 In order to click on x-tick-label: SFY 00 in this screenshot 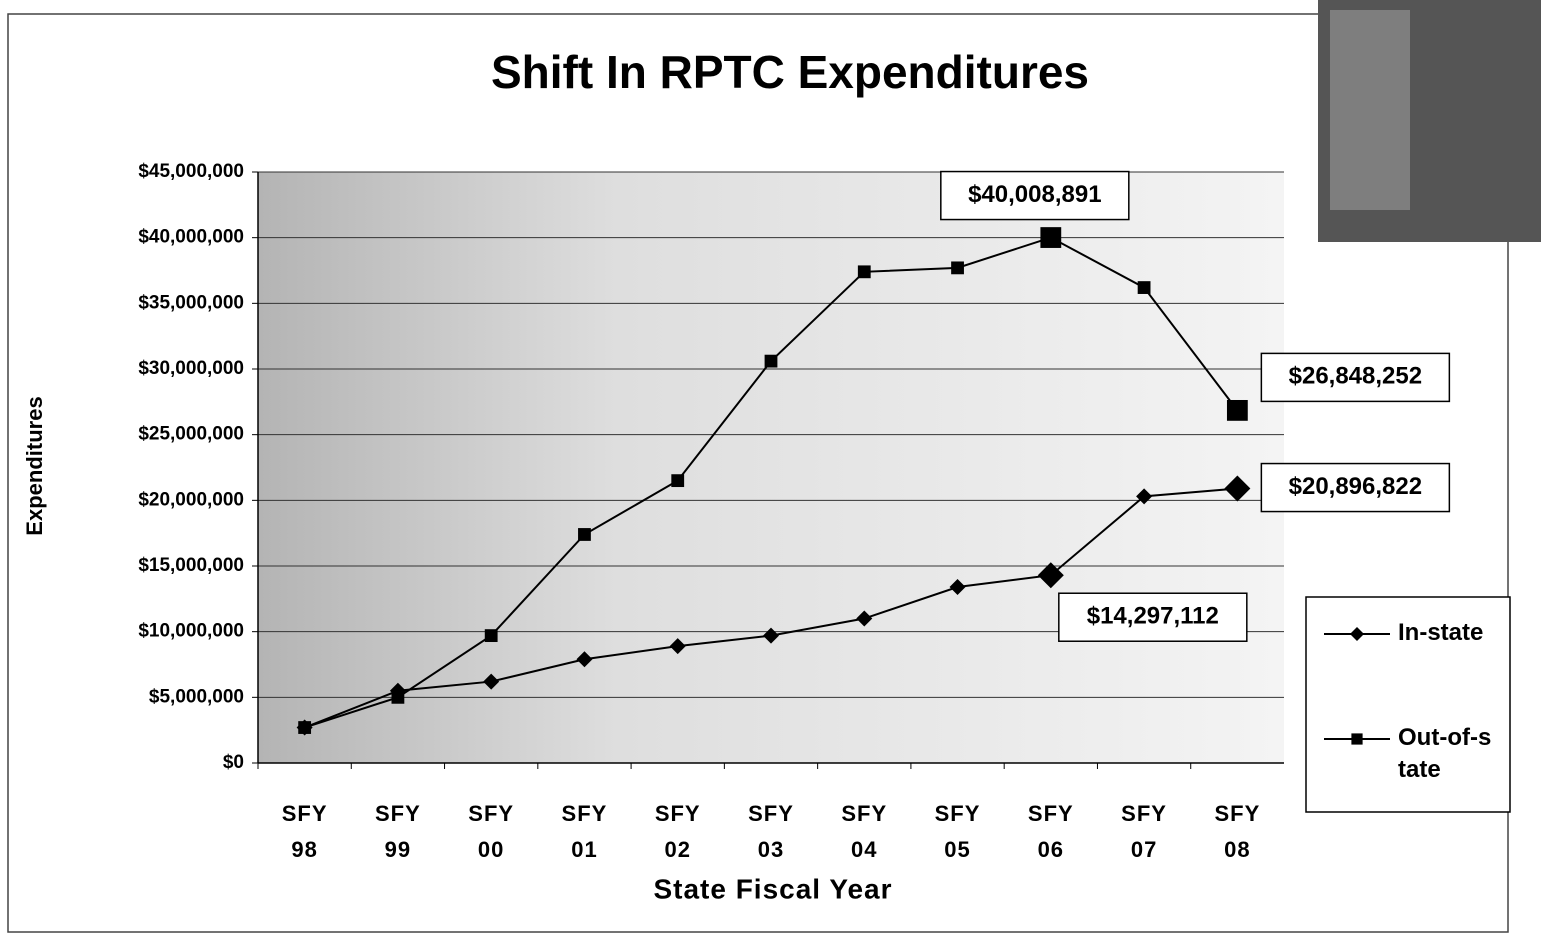, I will do `click(491, 831)`.